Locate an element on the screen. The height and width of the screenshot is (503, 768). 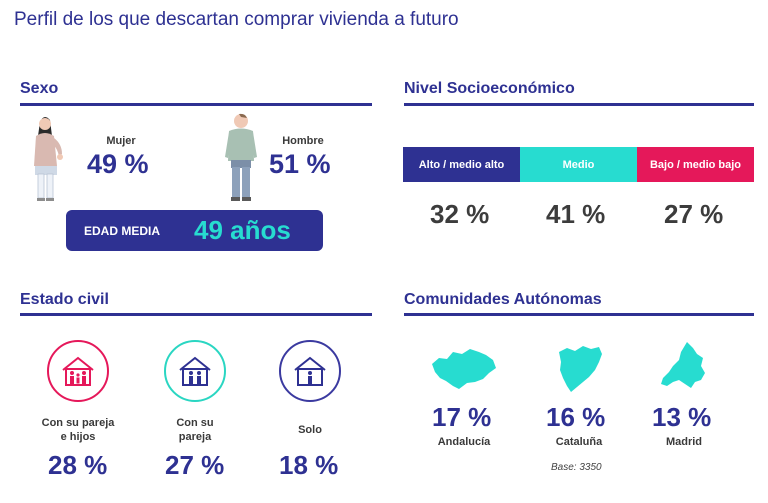
cataluna-label: Cataluña is located at coordinates (579, 442).